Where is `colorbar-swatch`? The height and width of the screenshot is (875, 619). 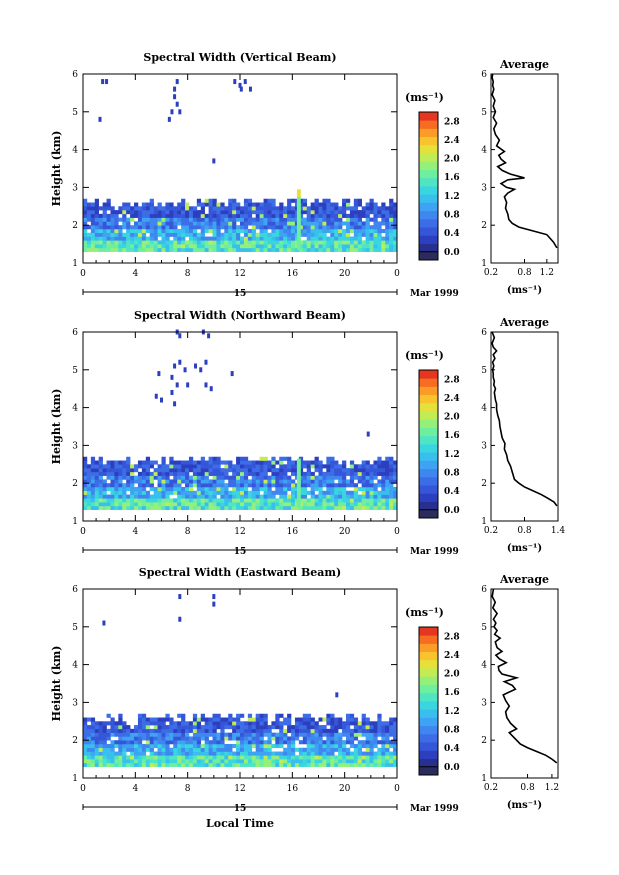 colorbar-swatch is located at coordinates (428, 207).